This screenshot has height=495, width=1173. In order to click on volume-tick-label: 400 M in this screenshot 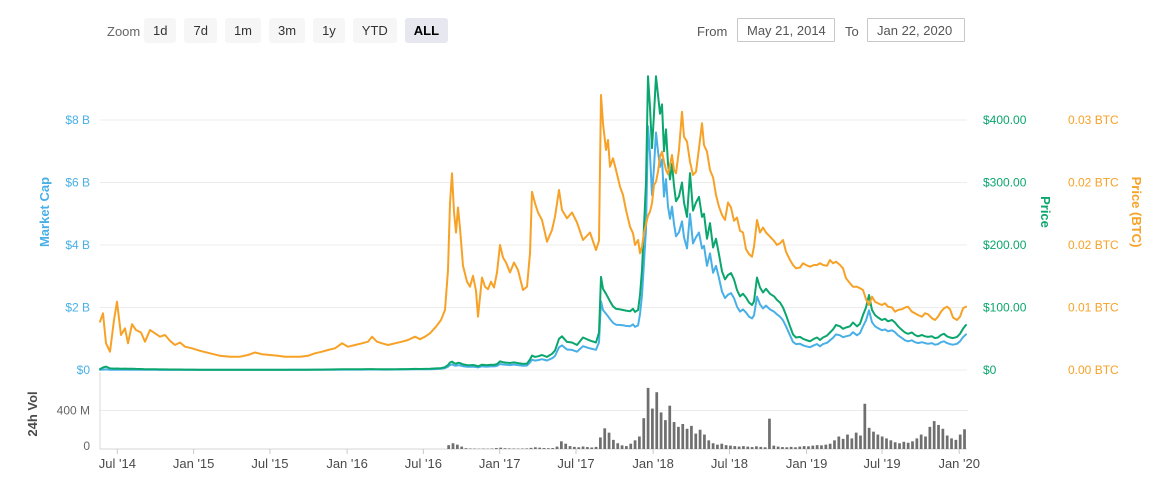, I will do `click(73, 411)`.